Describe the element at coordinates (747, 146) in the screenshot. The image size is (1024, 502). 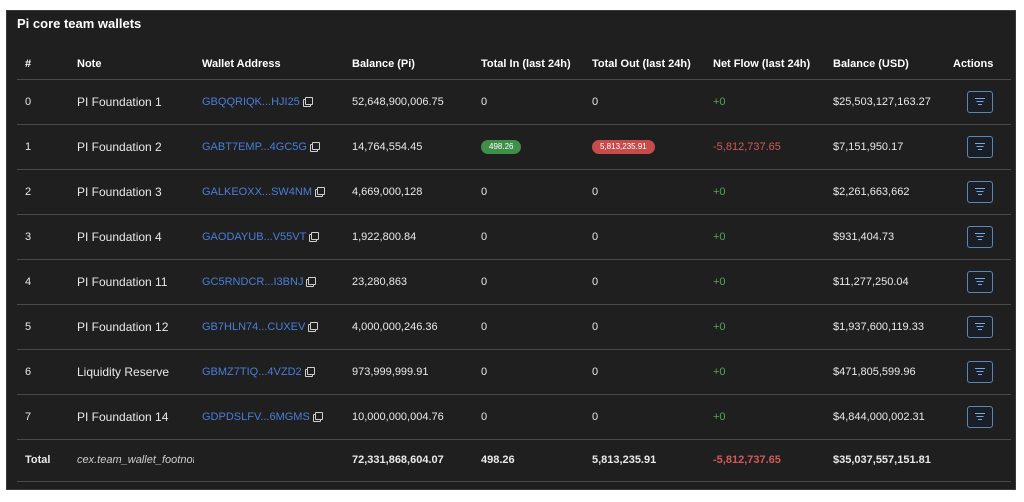
I see `row-net-flow: -5,812,737.65` at that location.